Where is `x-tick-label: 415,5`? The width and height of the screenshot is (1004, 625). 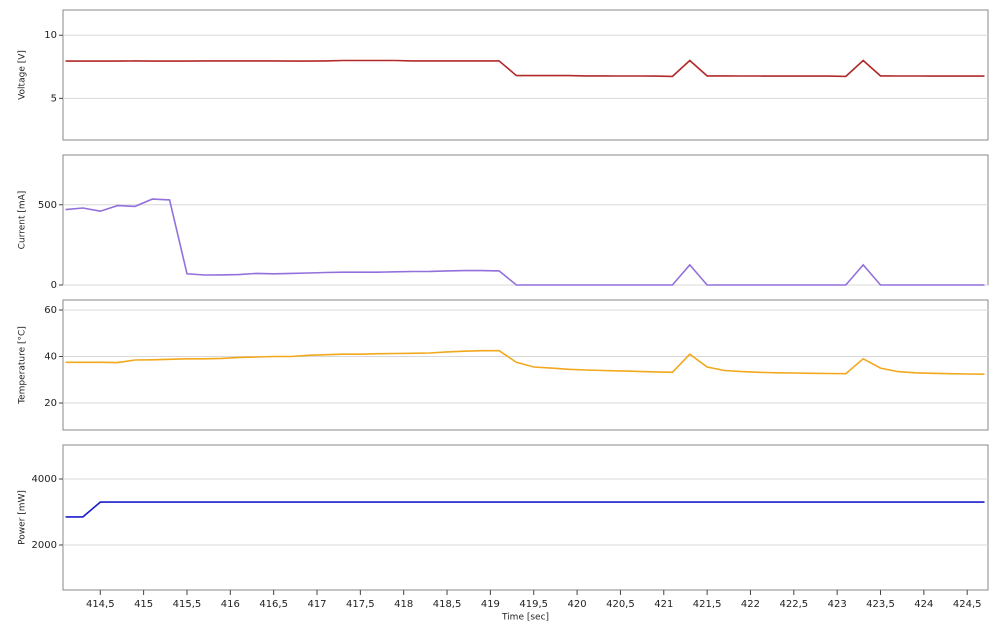
x-tick-label: 415,5 is located at coordinates (187, 604).